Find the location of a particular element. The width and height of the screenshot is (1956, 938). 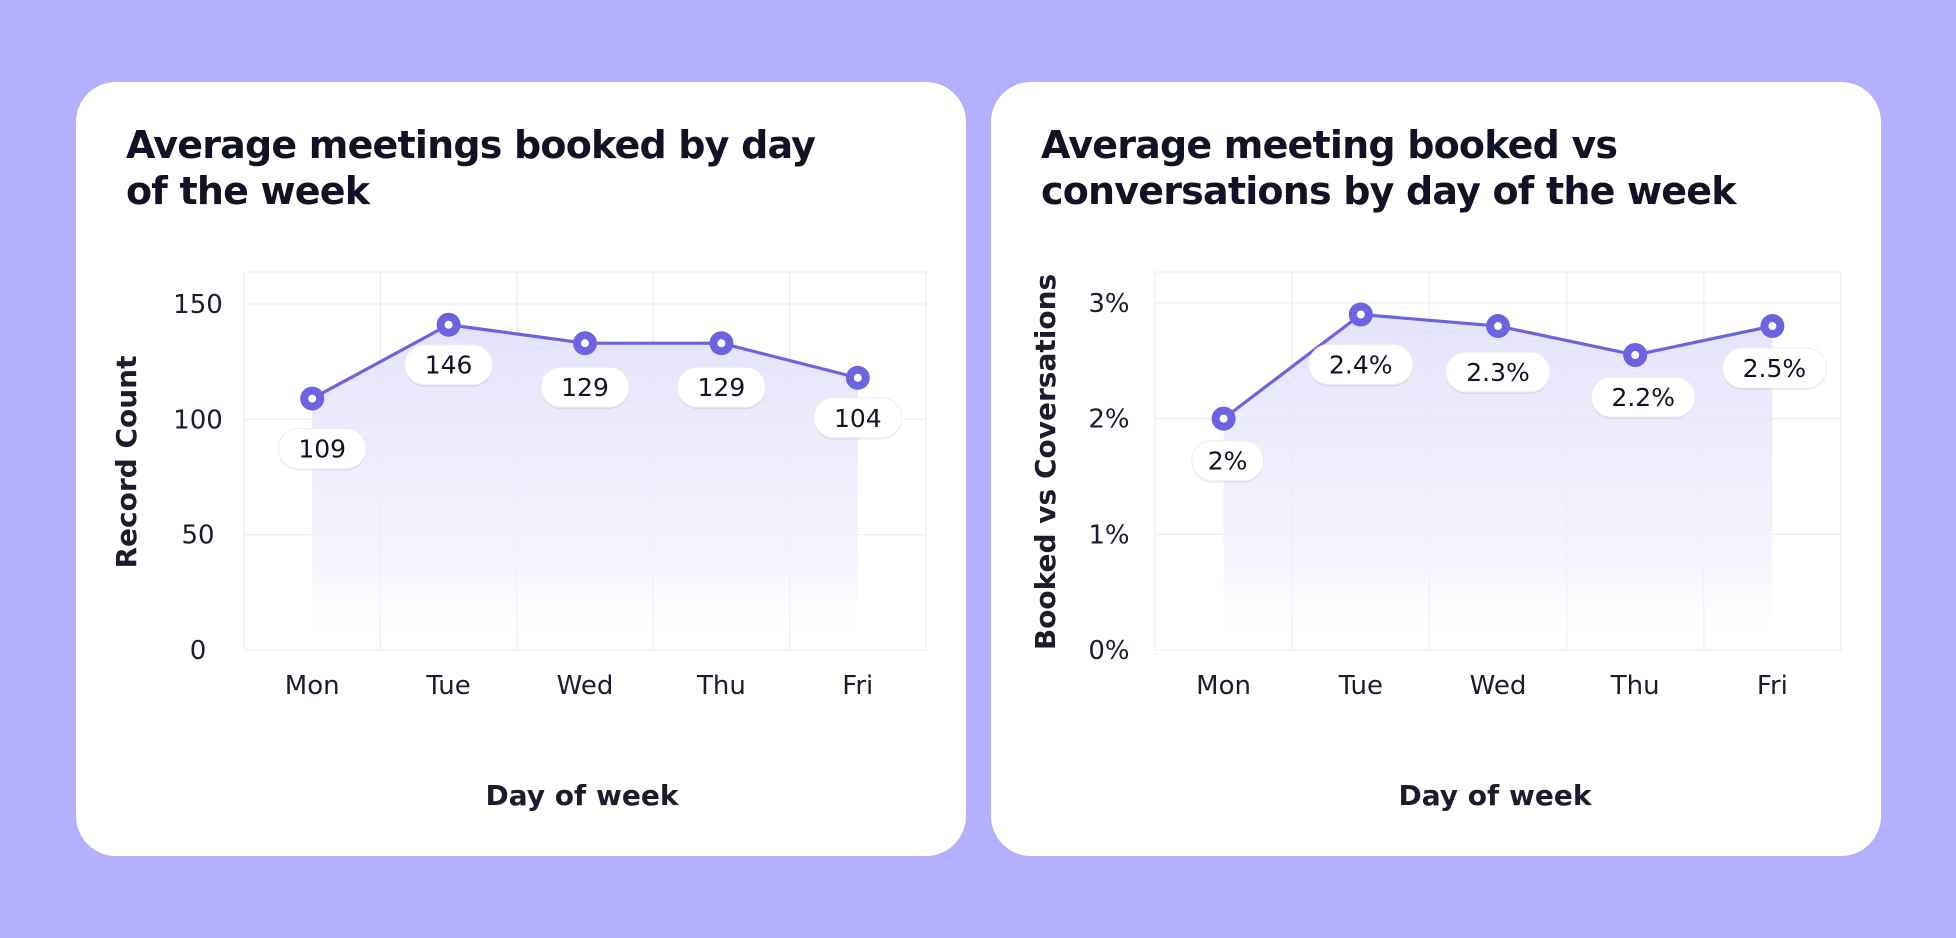

y-tick-label: 50 is located at coordinates (197, 536).